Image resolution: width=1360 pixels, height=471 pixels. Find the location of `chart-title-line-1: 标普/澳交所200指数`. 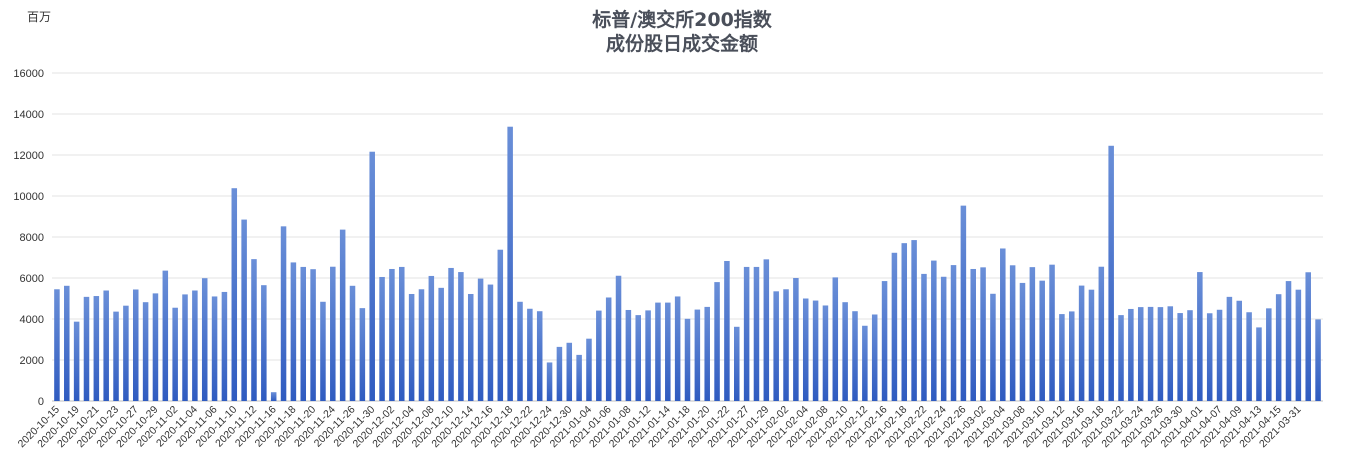

chart-title-line-1: 标普/澳交所200指数 is located at coordinates (682, 19).